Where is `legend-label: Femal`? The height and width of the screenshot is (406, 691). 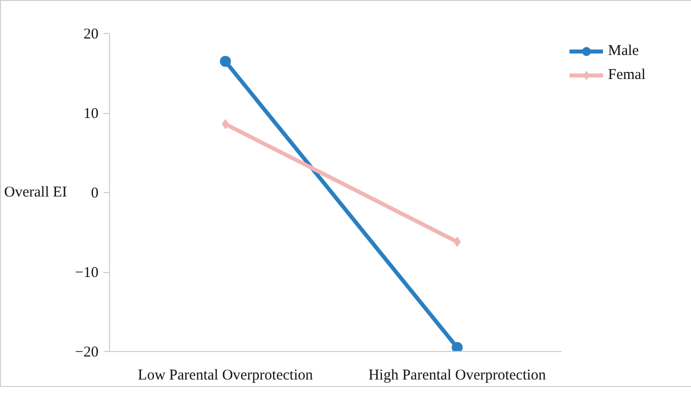
legend-label: Femal is located at coordinates (627, 75).